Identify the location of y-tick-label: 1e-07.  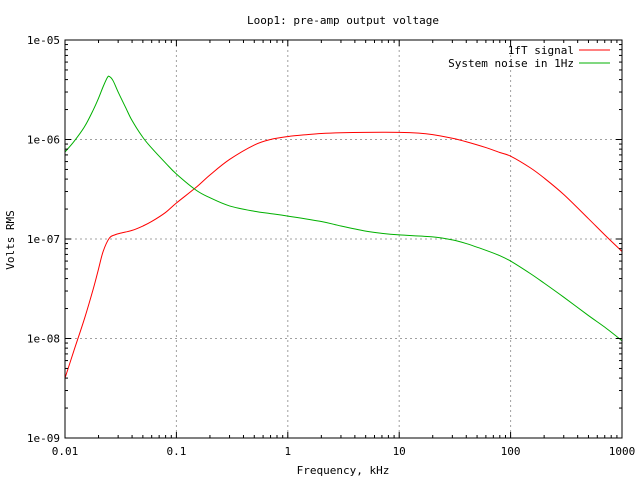
(43, 239).